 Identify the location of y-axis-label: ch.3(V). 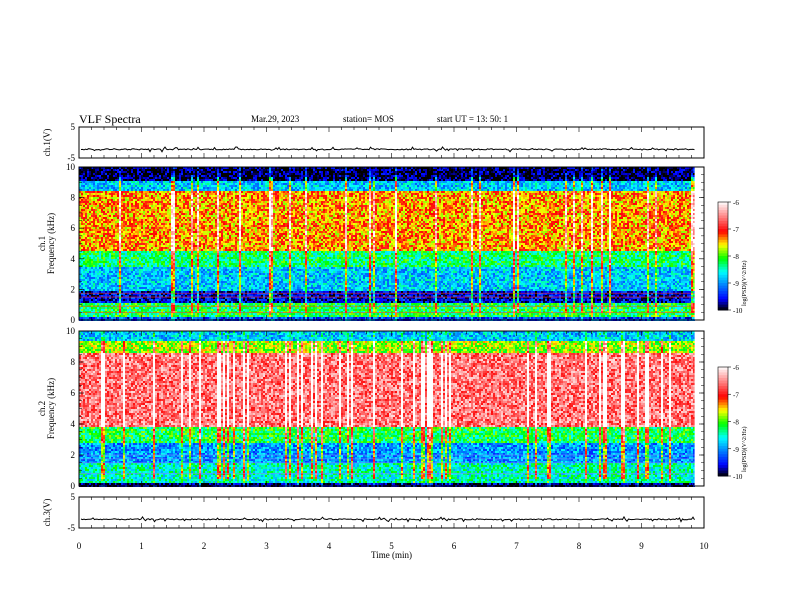
(47, 513).